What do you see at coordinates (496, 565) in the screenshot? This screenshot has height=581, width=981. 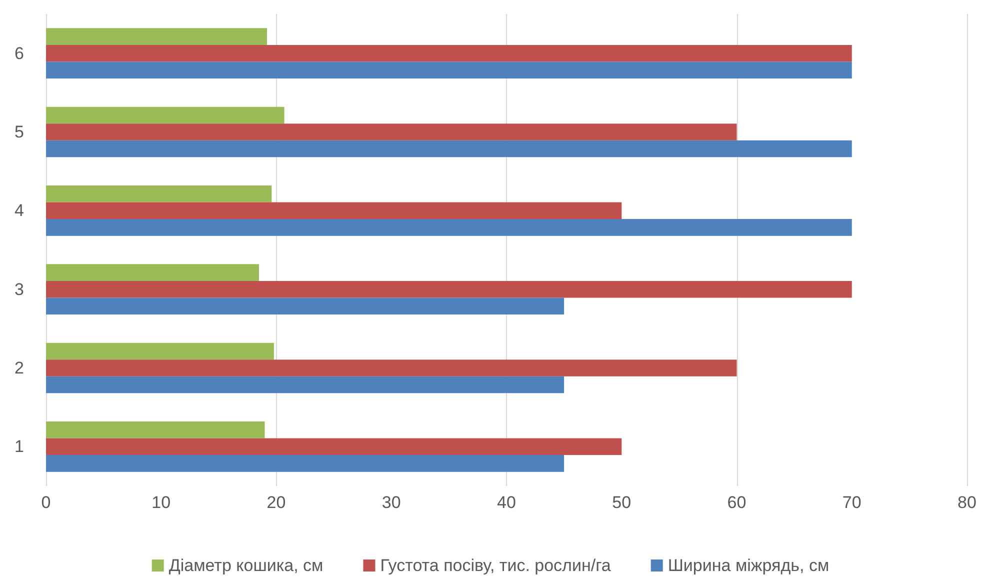 I see `legend-label: Густота посіву, тис. рослин/га` at bounding box center [496, 565].